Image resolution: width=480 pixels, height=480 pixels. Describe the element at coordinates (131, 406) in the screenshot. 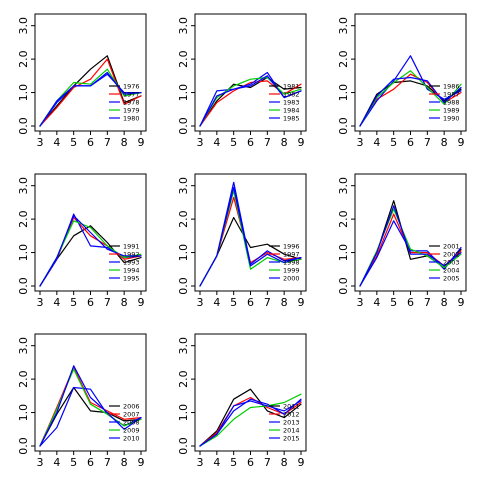

I see `legend-label: 2006` at that location.